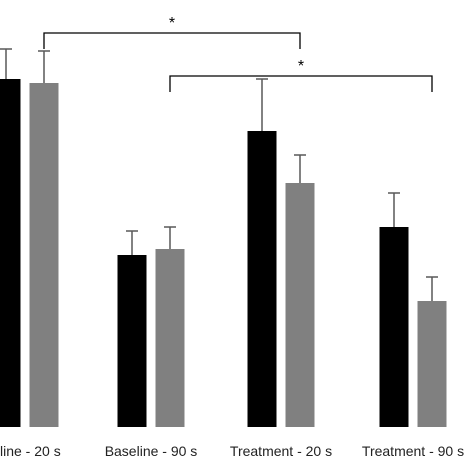 The height and width of the screenshot is (474, 474). Describe the element at coordinates (301, 66) in the screenshot. I see `significance-label-2: *` at that location.